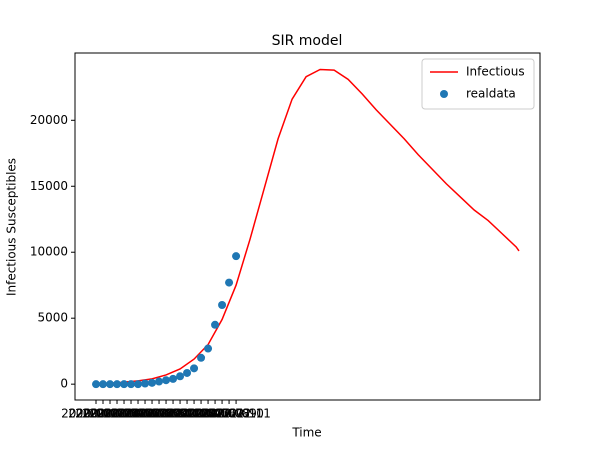 This screenshot has height=450, width=600. Describe the element at coordinates (49, 252) in the screenshot. I see `y-tick-label: 10000` at that location.